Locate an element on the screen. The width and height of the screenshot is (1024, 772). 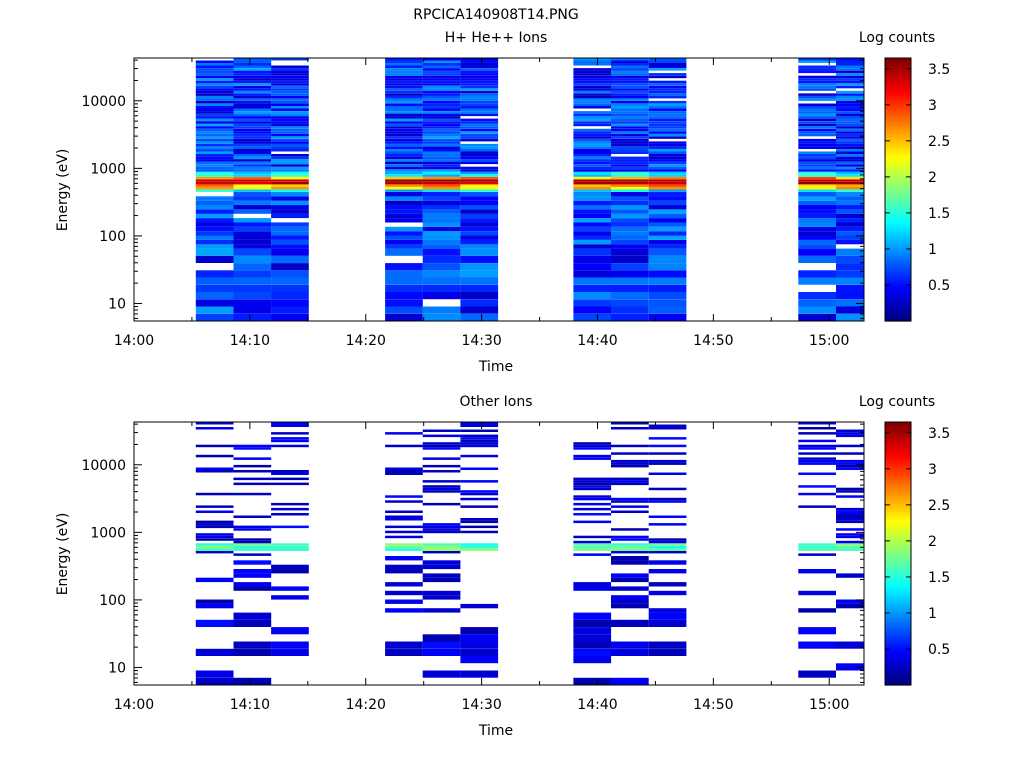
x-tick-label: 14:10 is located at coordinates (250, 341).